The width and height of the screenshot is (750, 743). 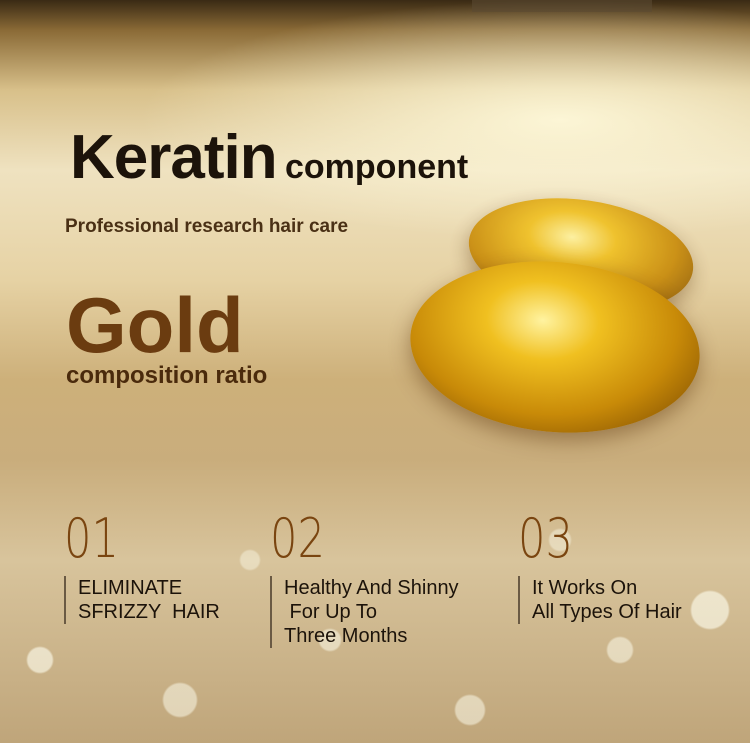 What do you see at coordinates (207, 226) in the screenshot?
I see `subtitle: Professional research hair care` at bounding box center [207, 226].